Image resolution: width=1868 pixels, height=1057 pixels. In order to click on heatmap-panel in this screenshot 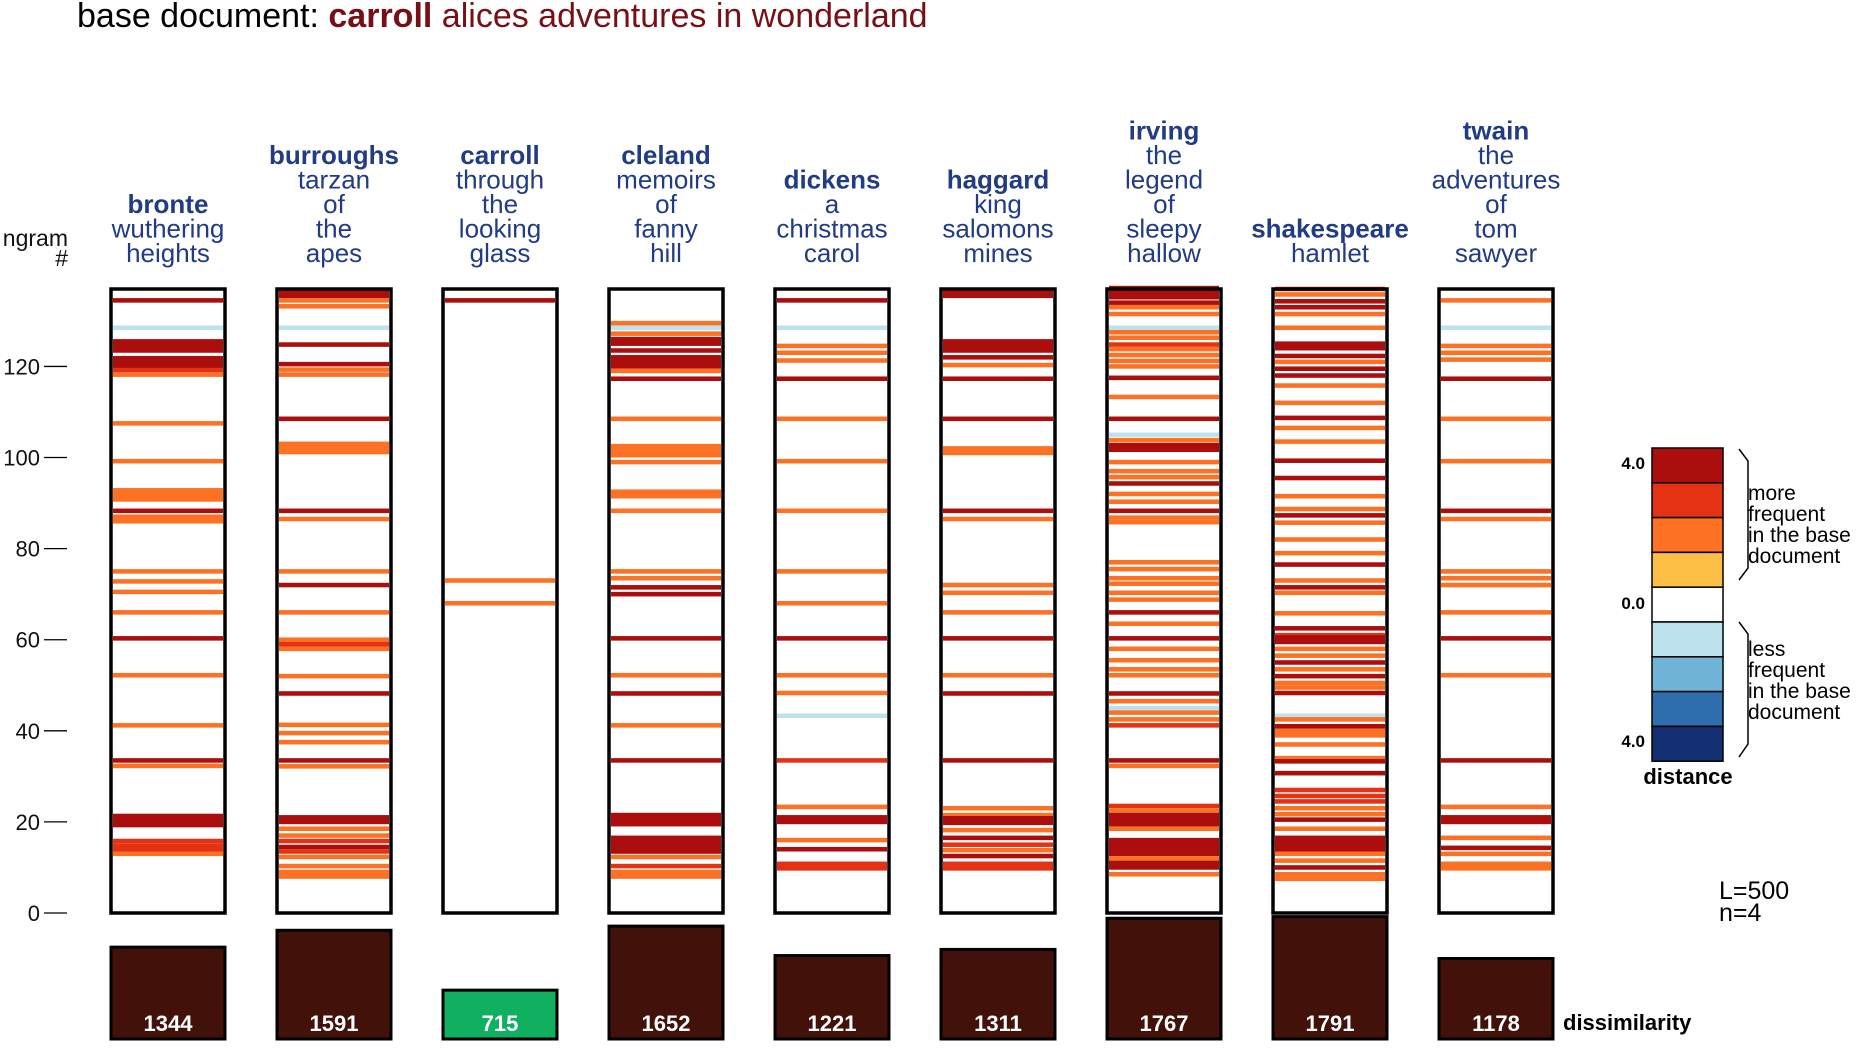, I will do `click(666, 601)`.